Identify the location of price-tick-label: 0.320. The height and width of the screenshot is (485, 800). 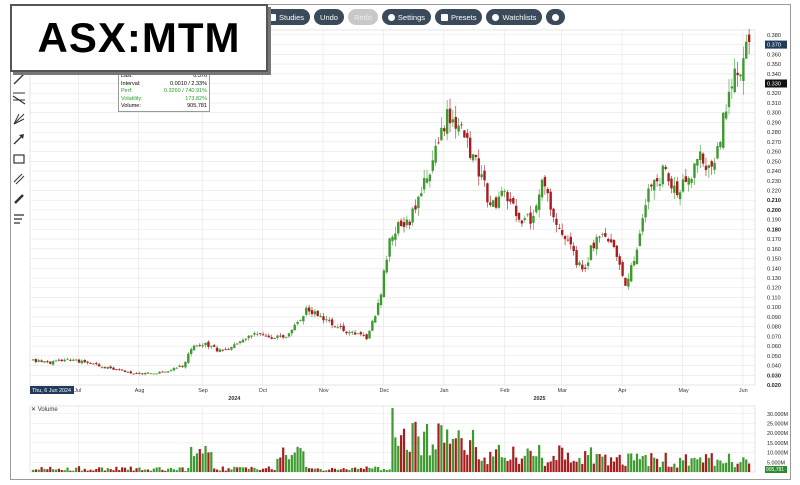
(774, 94).